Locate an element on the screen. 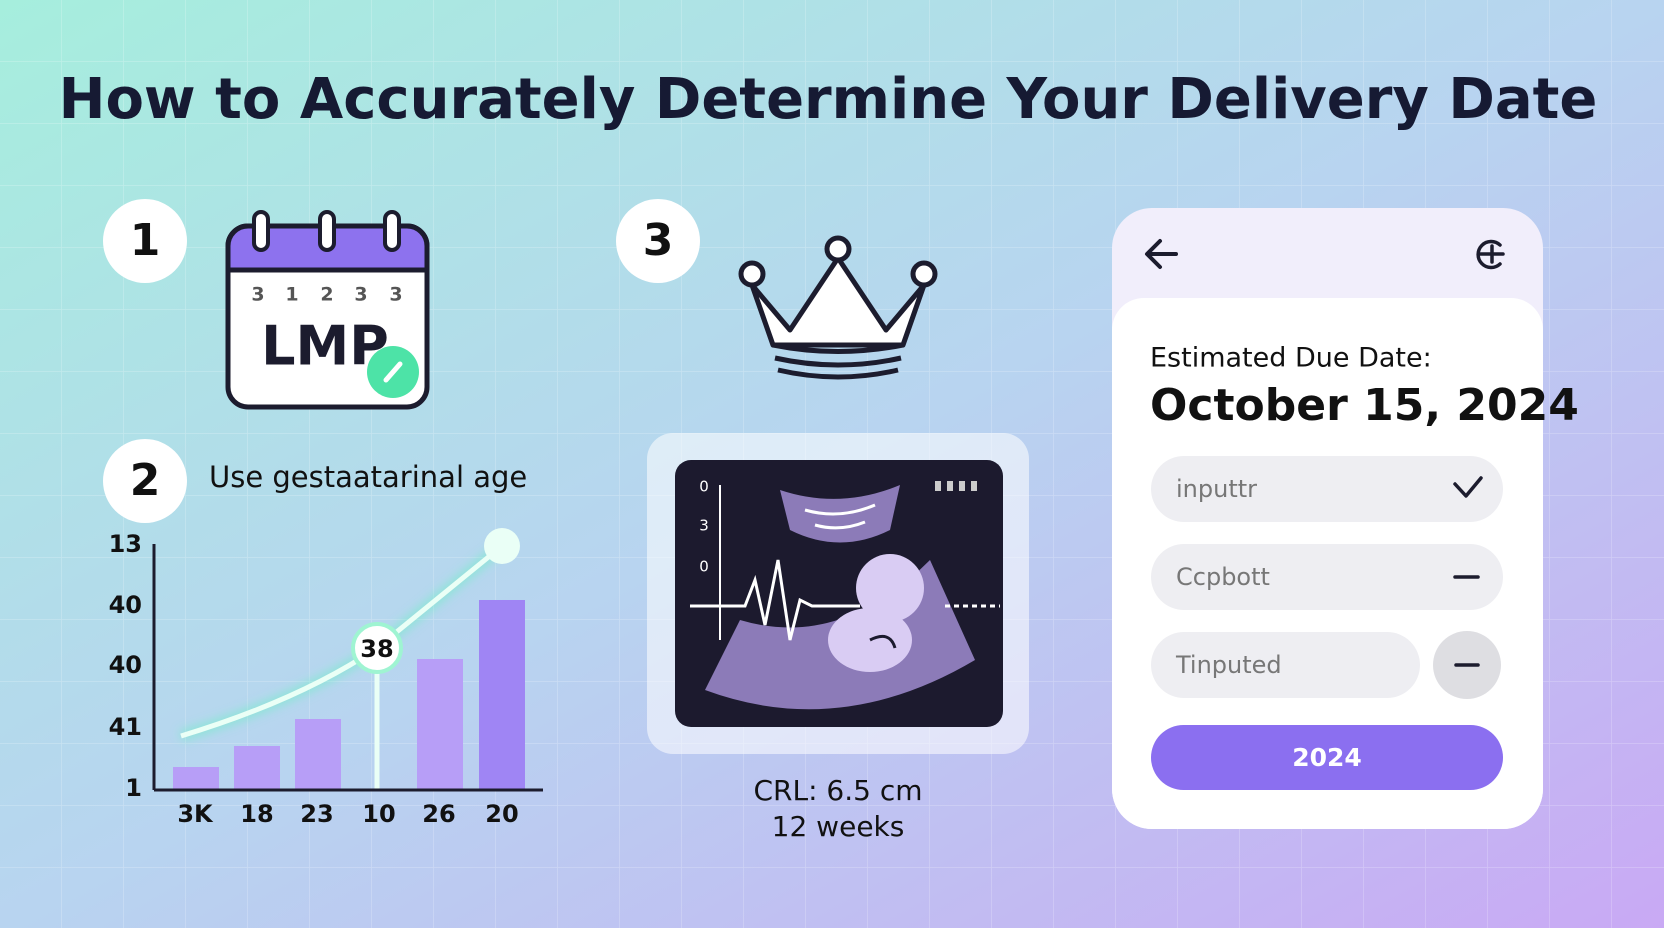 The height and width of the screenshot is (928, 1664). x-label: 10 is located at coordinates (378, 814).